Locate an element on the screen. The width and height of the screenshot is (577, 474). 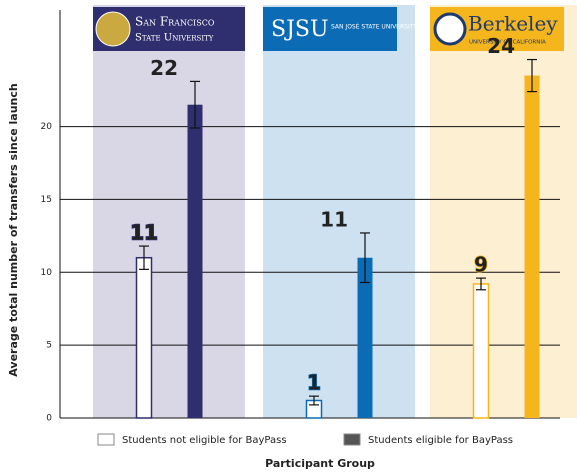
category-sublabel: SAN JOSÉ STATE UNIVERSITY is located at coordinates (374, 27).